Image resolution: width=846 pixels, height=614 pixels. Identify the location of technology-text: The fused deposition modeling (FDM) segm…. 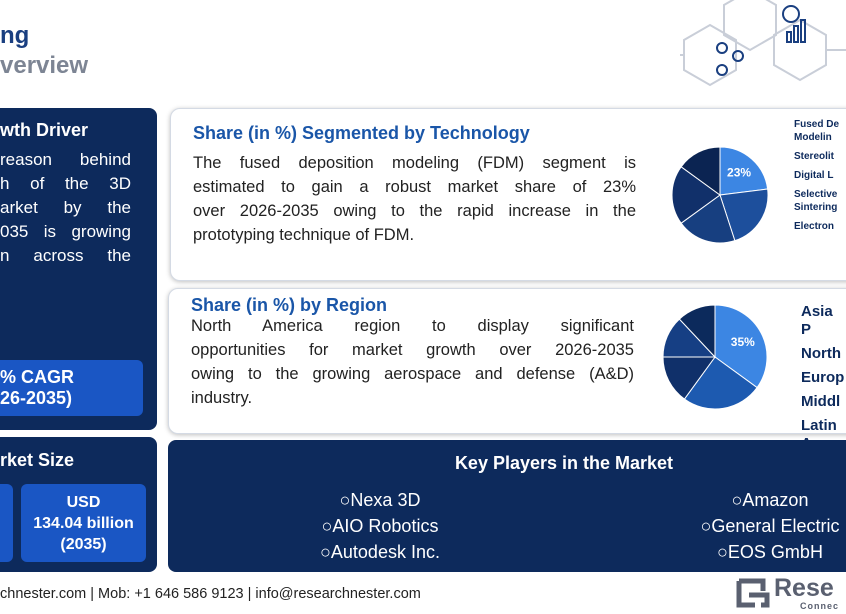
(414, 199).